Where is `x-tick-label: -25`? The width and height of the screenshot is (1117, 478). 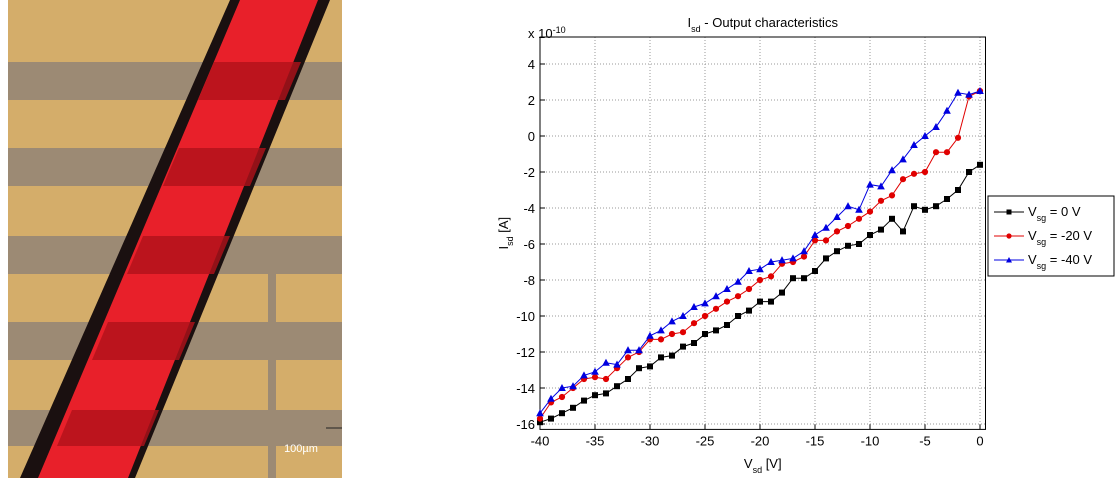 x-tick-label: -25 is located at coordinates (705, 440).